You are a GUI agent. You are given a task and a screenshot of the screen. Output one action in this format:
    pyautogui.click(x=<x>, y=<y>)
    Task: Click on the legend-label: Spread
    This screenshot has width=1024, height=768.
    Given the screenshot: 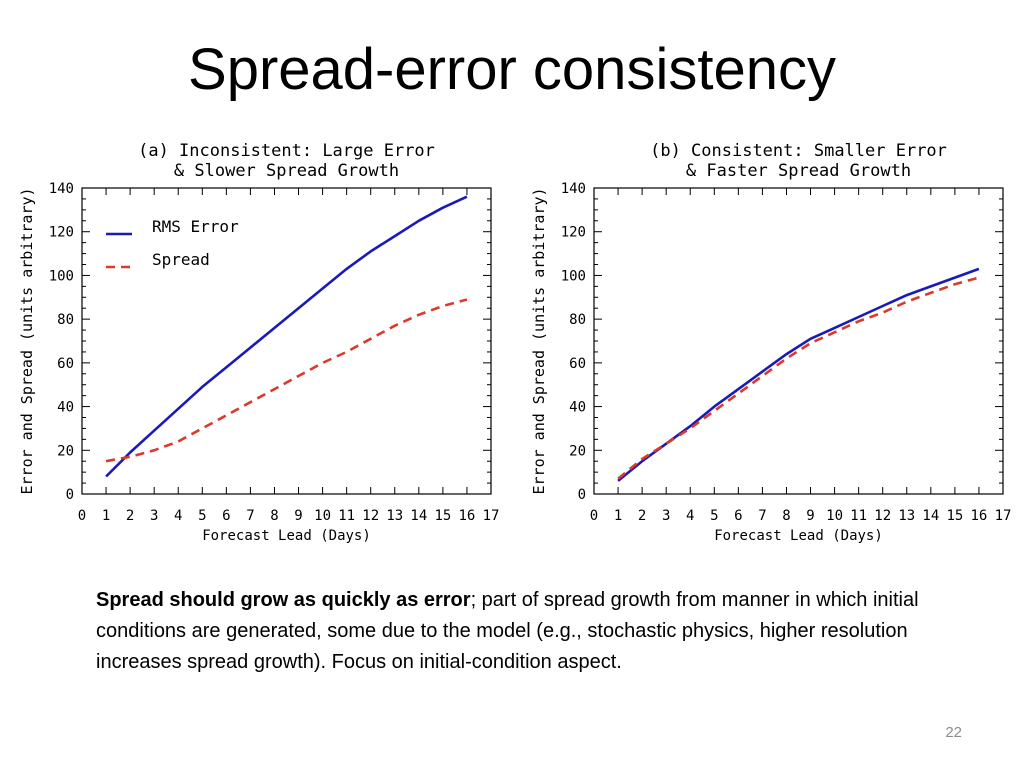 What is the action you would take?
    pyautogui.click(x=181, y=259)
    